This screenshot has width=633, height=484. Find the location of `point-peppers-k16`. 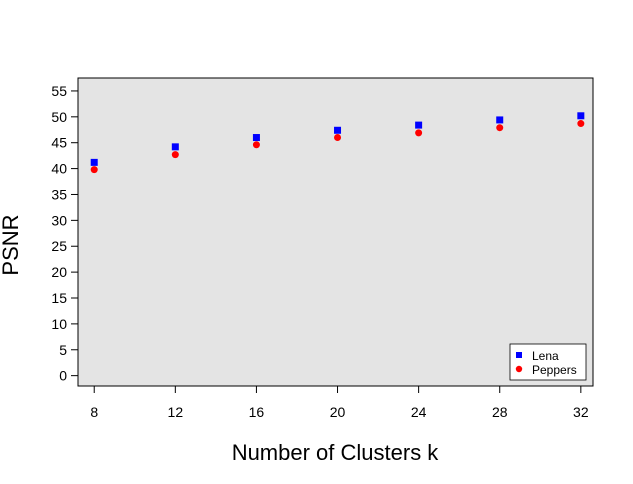

point-peppers-k16 is located at coordinates (256, 145).